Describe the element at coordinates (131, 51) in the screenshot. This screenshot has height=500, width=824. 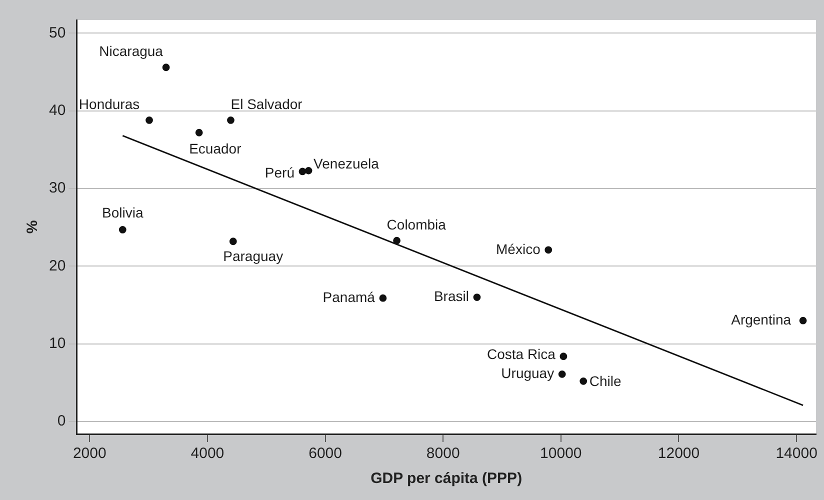
I see `annotation: Nicaragua` at that location.